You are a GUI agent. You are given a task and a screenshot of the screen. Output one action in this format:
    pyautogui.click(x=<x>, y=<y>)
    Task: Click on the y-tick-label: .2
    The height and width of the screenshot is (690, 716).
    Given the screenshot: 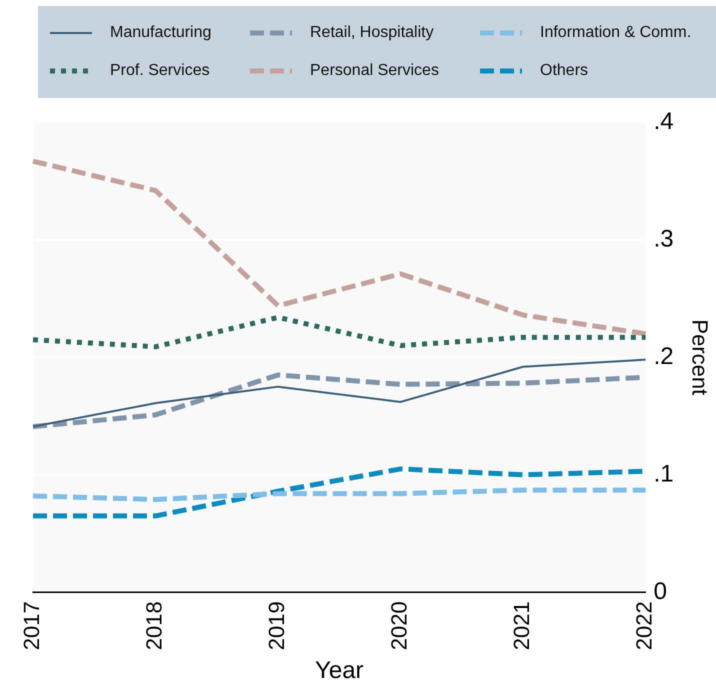 What is the action you would take?
    pyautogui.click(x=664, y=356)
    